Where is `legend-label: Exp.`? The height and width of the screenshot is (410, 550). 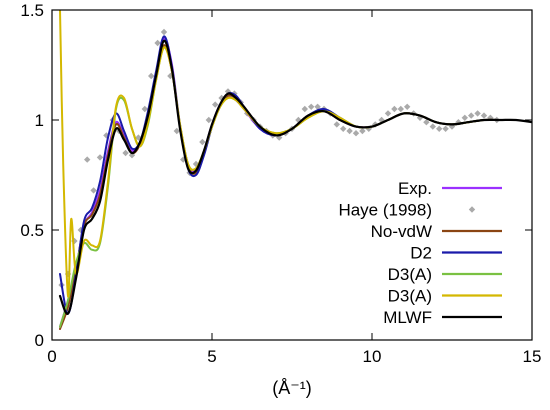
legend-label: Exp. is located at coordinates (415, 188).